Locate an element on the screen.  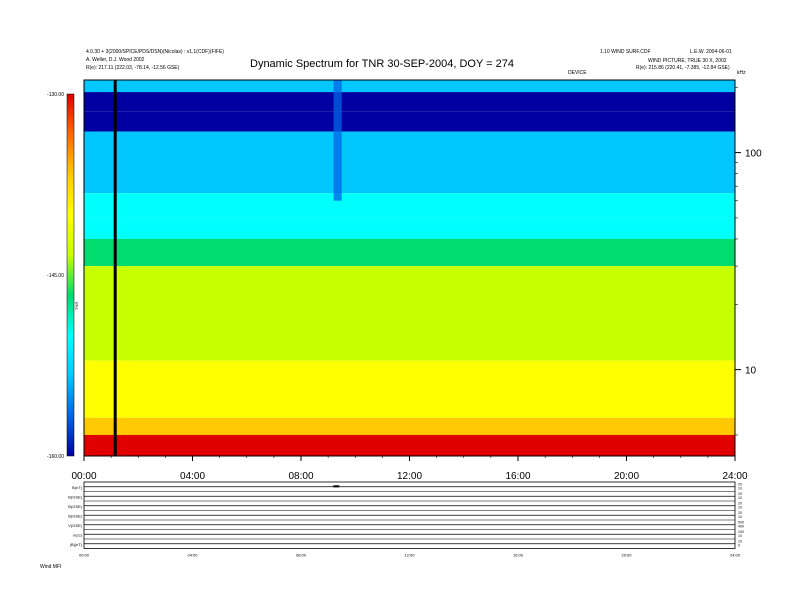
subpanel-label: |B|(nT) is located at coordinates (76, 544).